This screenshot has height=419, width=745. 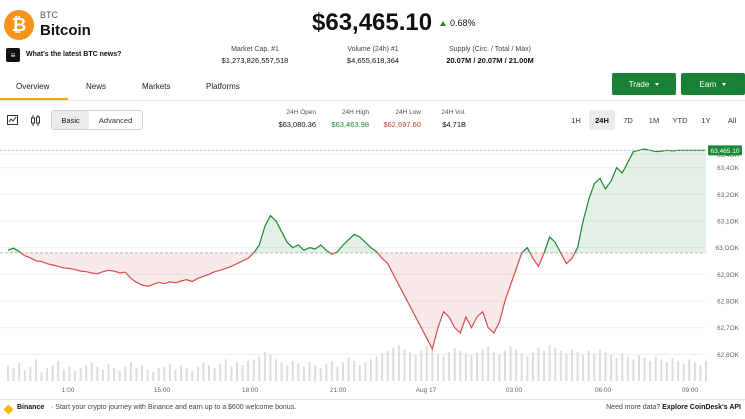 I want to click on api-promo: Need more data? Explore CoinDesk's API, so click(x=673, y=407).